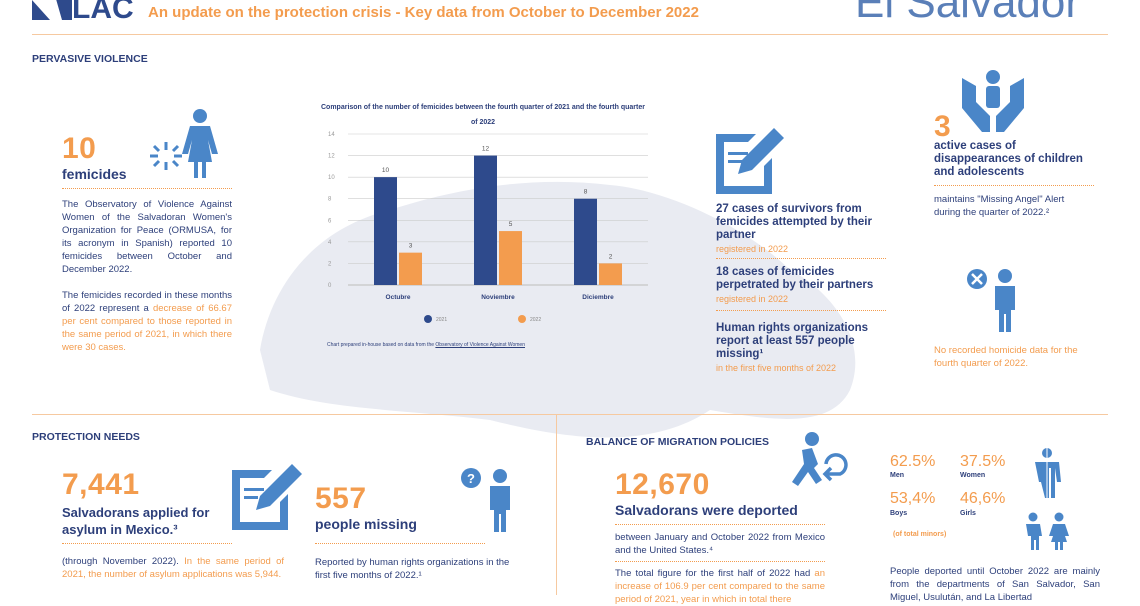  I want to click on people-missing-number: 557, so click(341, 498).